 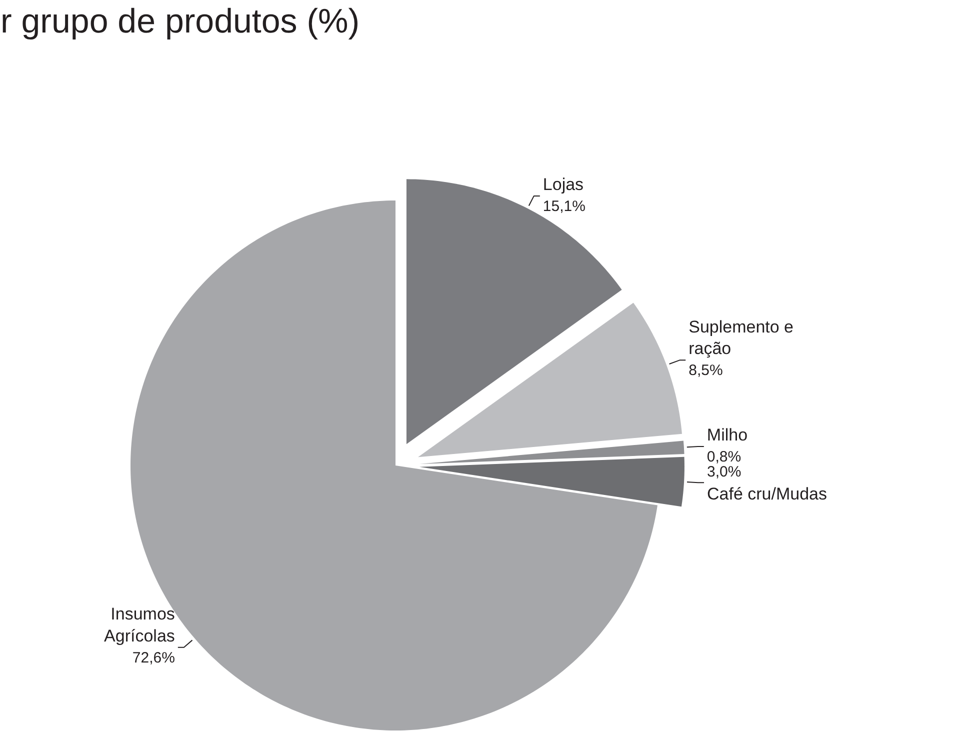 What do you see at coordinates (153, 657) in the screenshot?
I see `data-label: 72,6%` at bounding box center [153, 657].